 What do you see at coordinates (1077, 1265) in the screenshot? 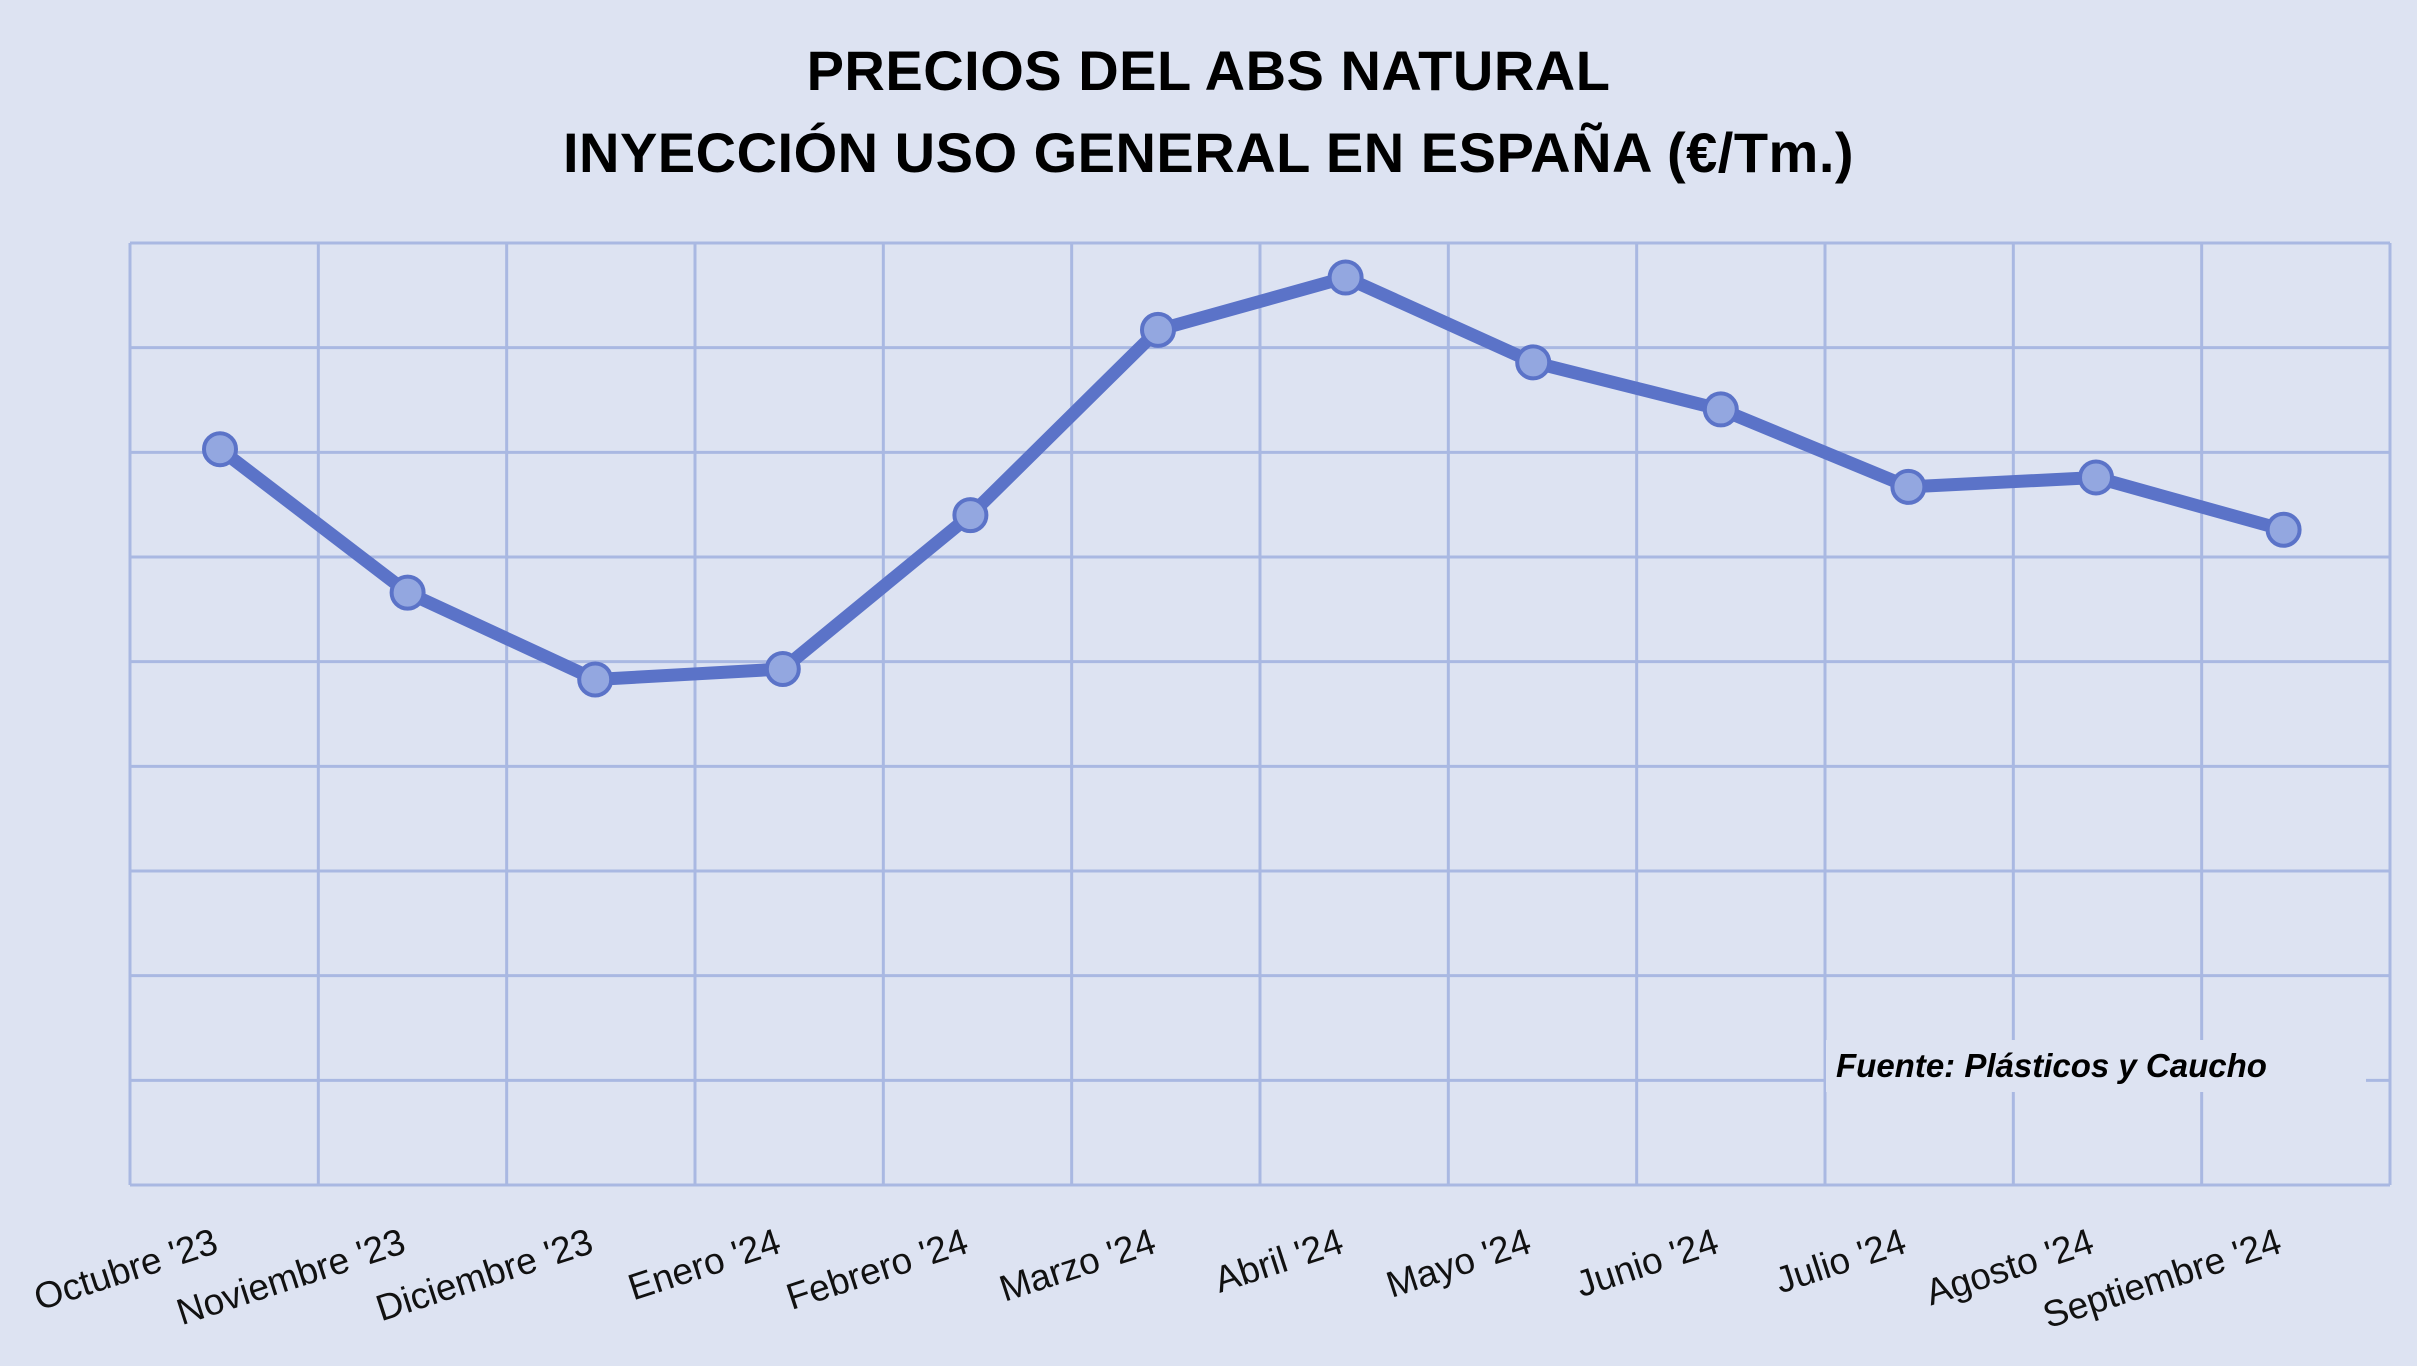
I see `x-tick-label: Marzo '24` at bounding box center [1077, 1265].